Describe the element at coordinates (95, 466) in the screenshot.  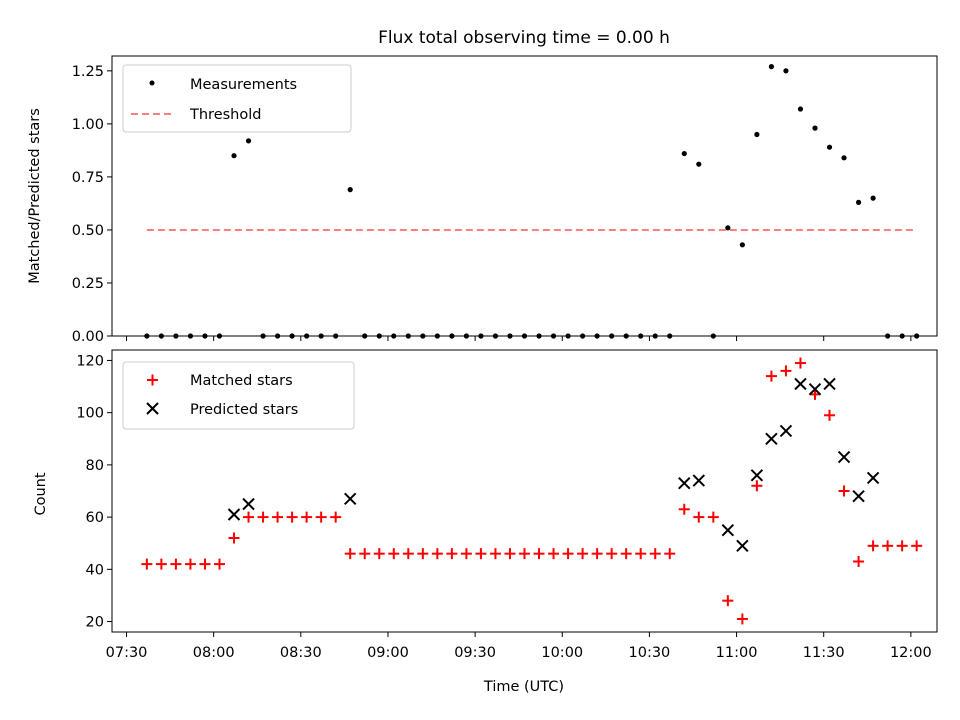
I see `bottom-y-tick-label: 80` at that location.